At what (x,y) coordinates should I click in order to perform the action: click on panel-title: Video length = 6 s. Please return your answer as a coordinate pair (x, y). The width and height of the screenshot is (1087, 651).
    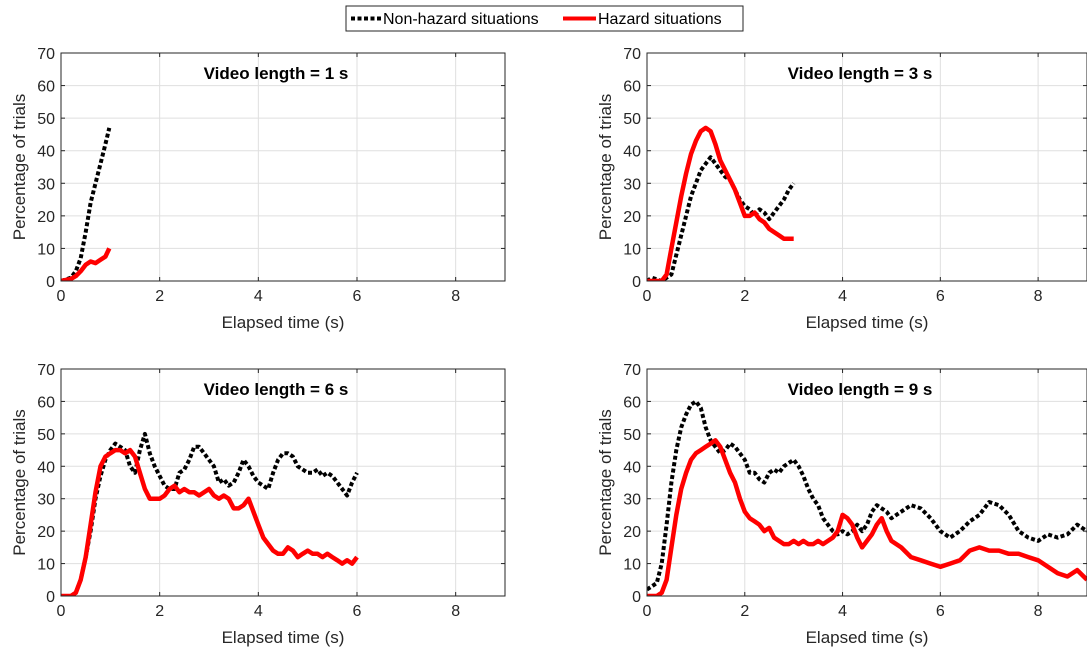
    Looking at the image, I should click on (276, 389).